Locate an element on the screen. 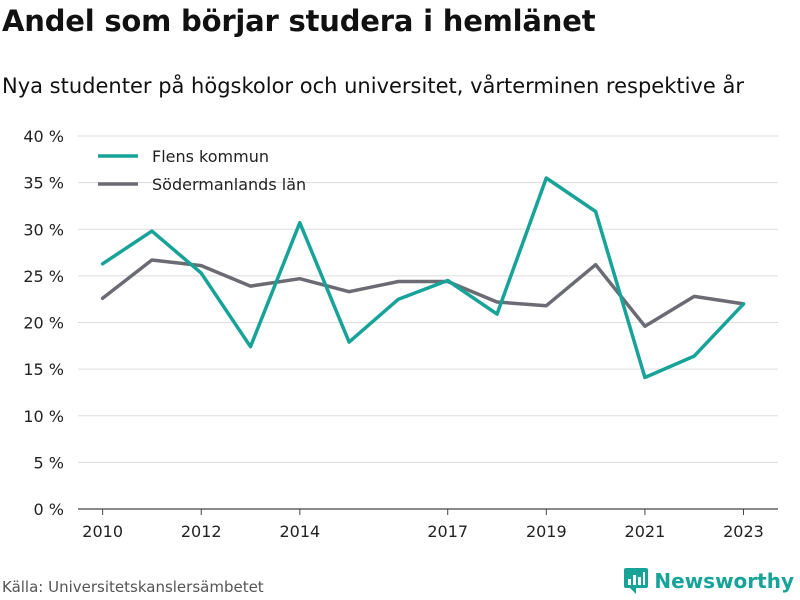  newsworthy-logo-icon is located at coordinates (636, 581).